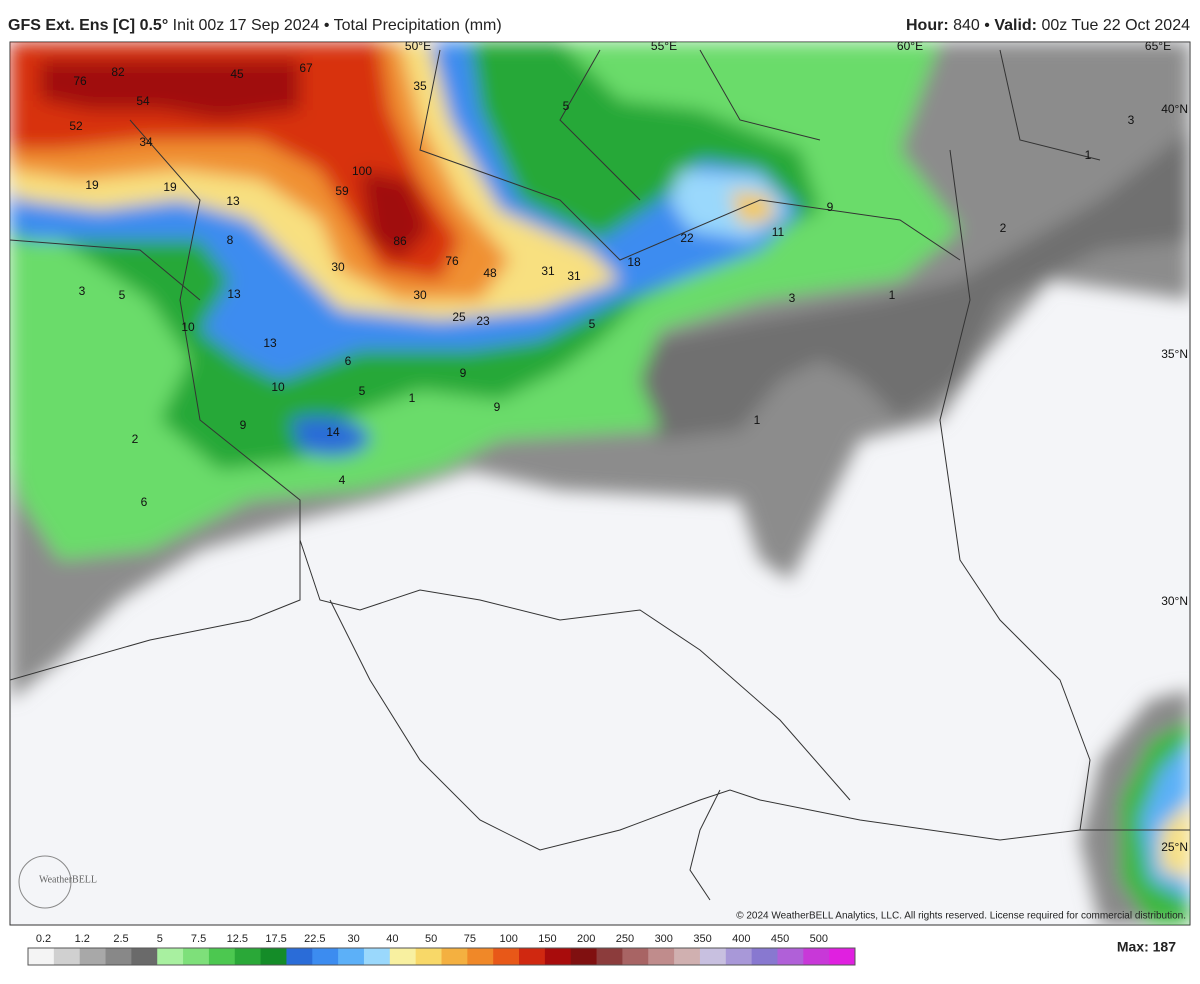  Describe the element at coordinates (1174, 109) in the screenshot. I see `graticule-label: 40°N` at that location.